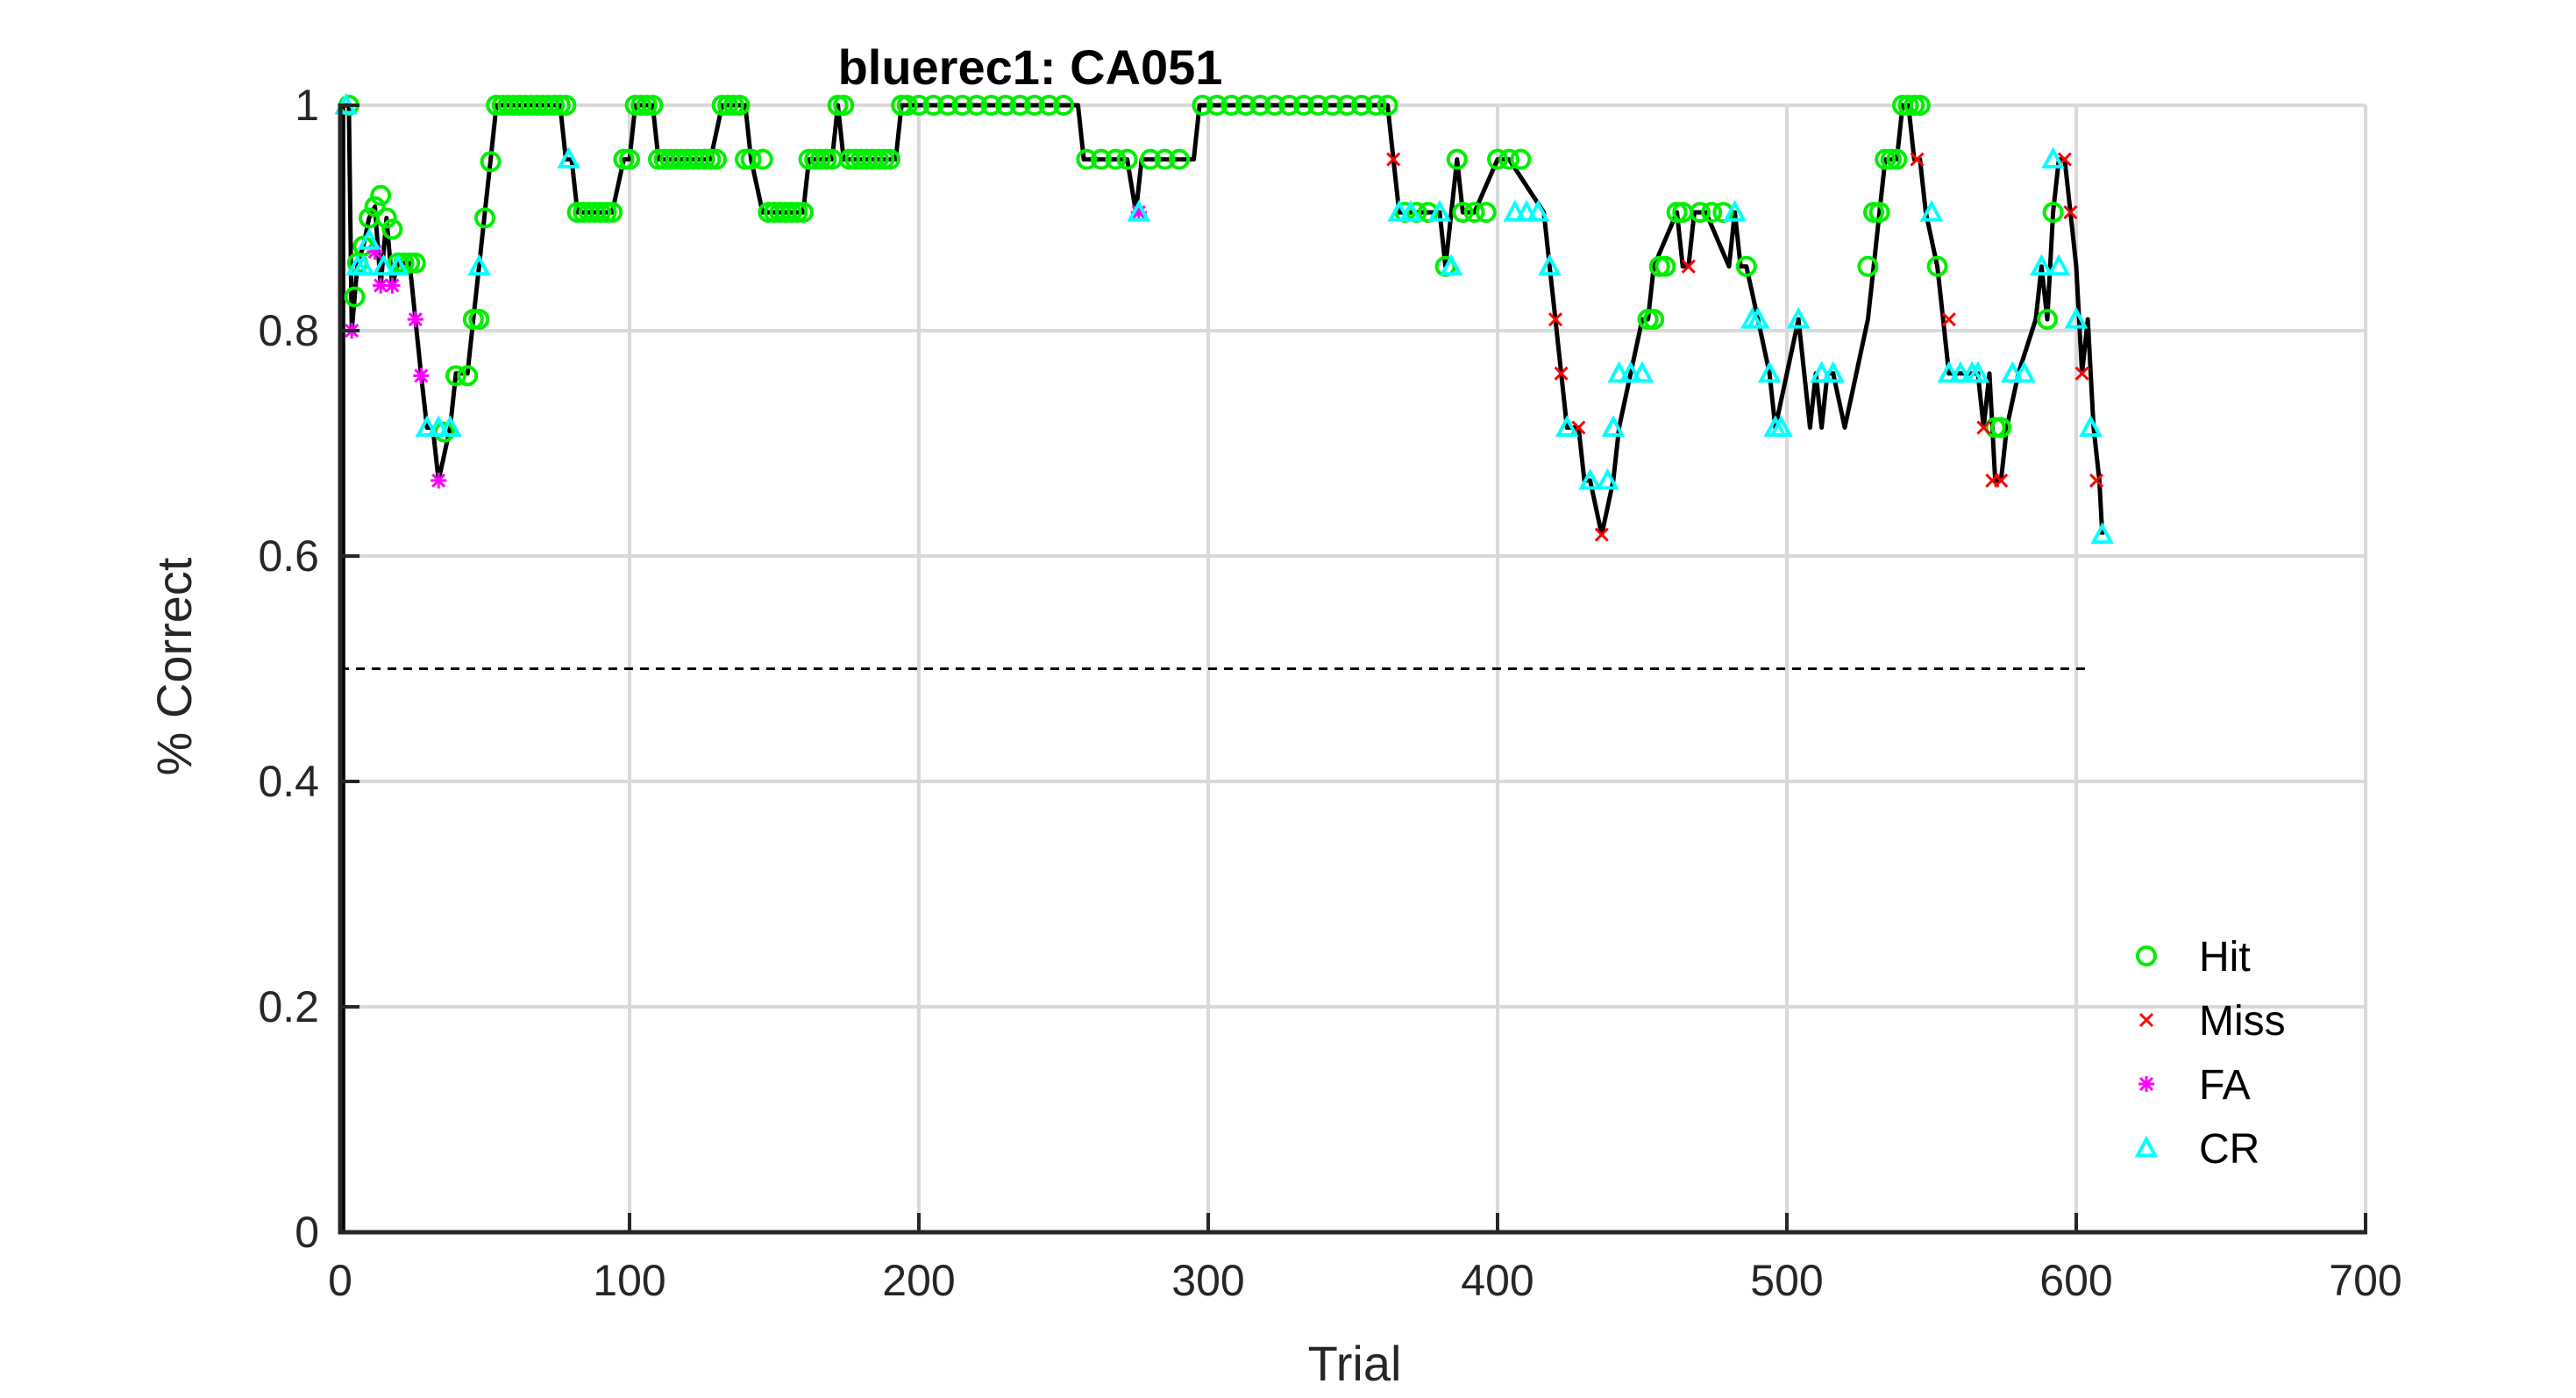  I want to click on y-tick-label: 0.6, so click(288, 556).